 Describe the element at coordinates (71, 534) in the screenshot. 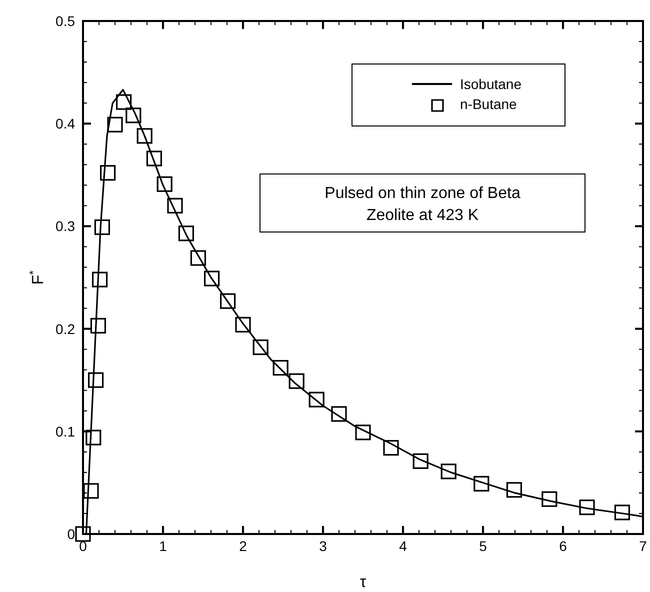

I see `y-tick-label: 0` at that location.